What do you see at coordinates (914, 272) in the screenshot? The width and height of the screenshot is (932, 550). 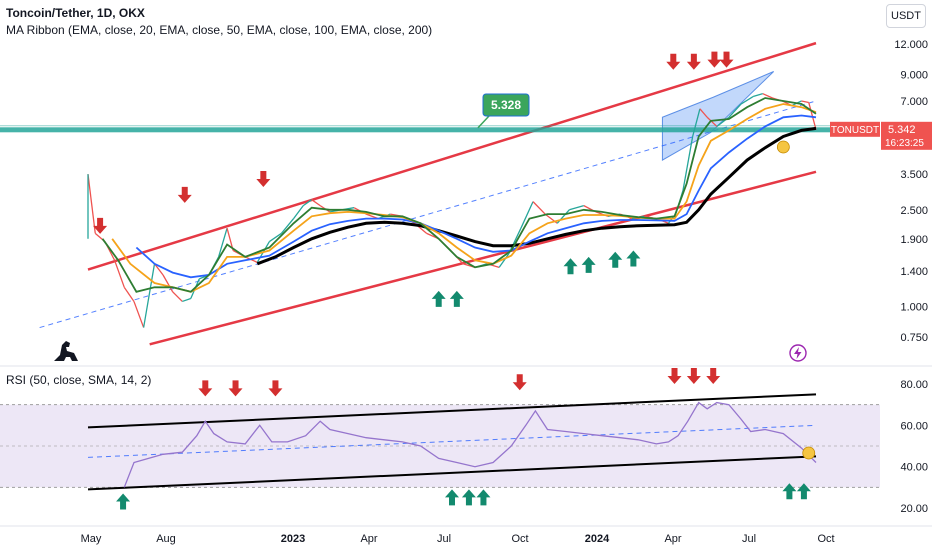 I see `price-axis-tick: 1.400` at bounding box center [914, 272].